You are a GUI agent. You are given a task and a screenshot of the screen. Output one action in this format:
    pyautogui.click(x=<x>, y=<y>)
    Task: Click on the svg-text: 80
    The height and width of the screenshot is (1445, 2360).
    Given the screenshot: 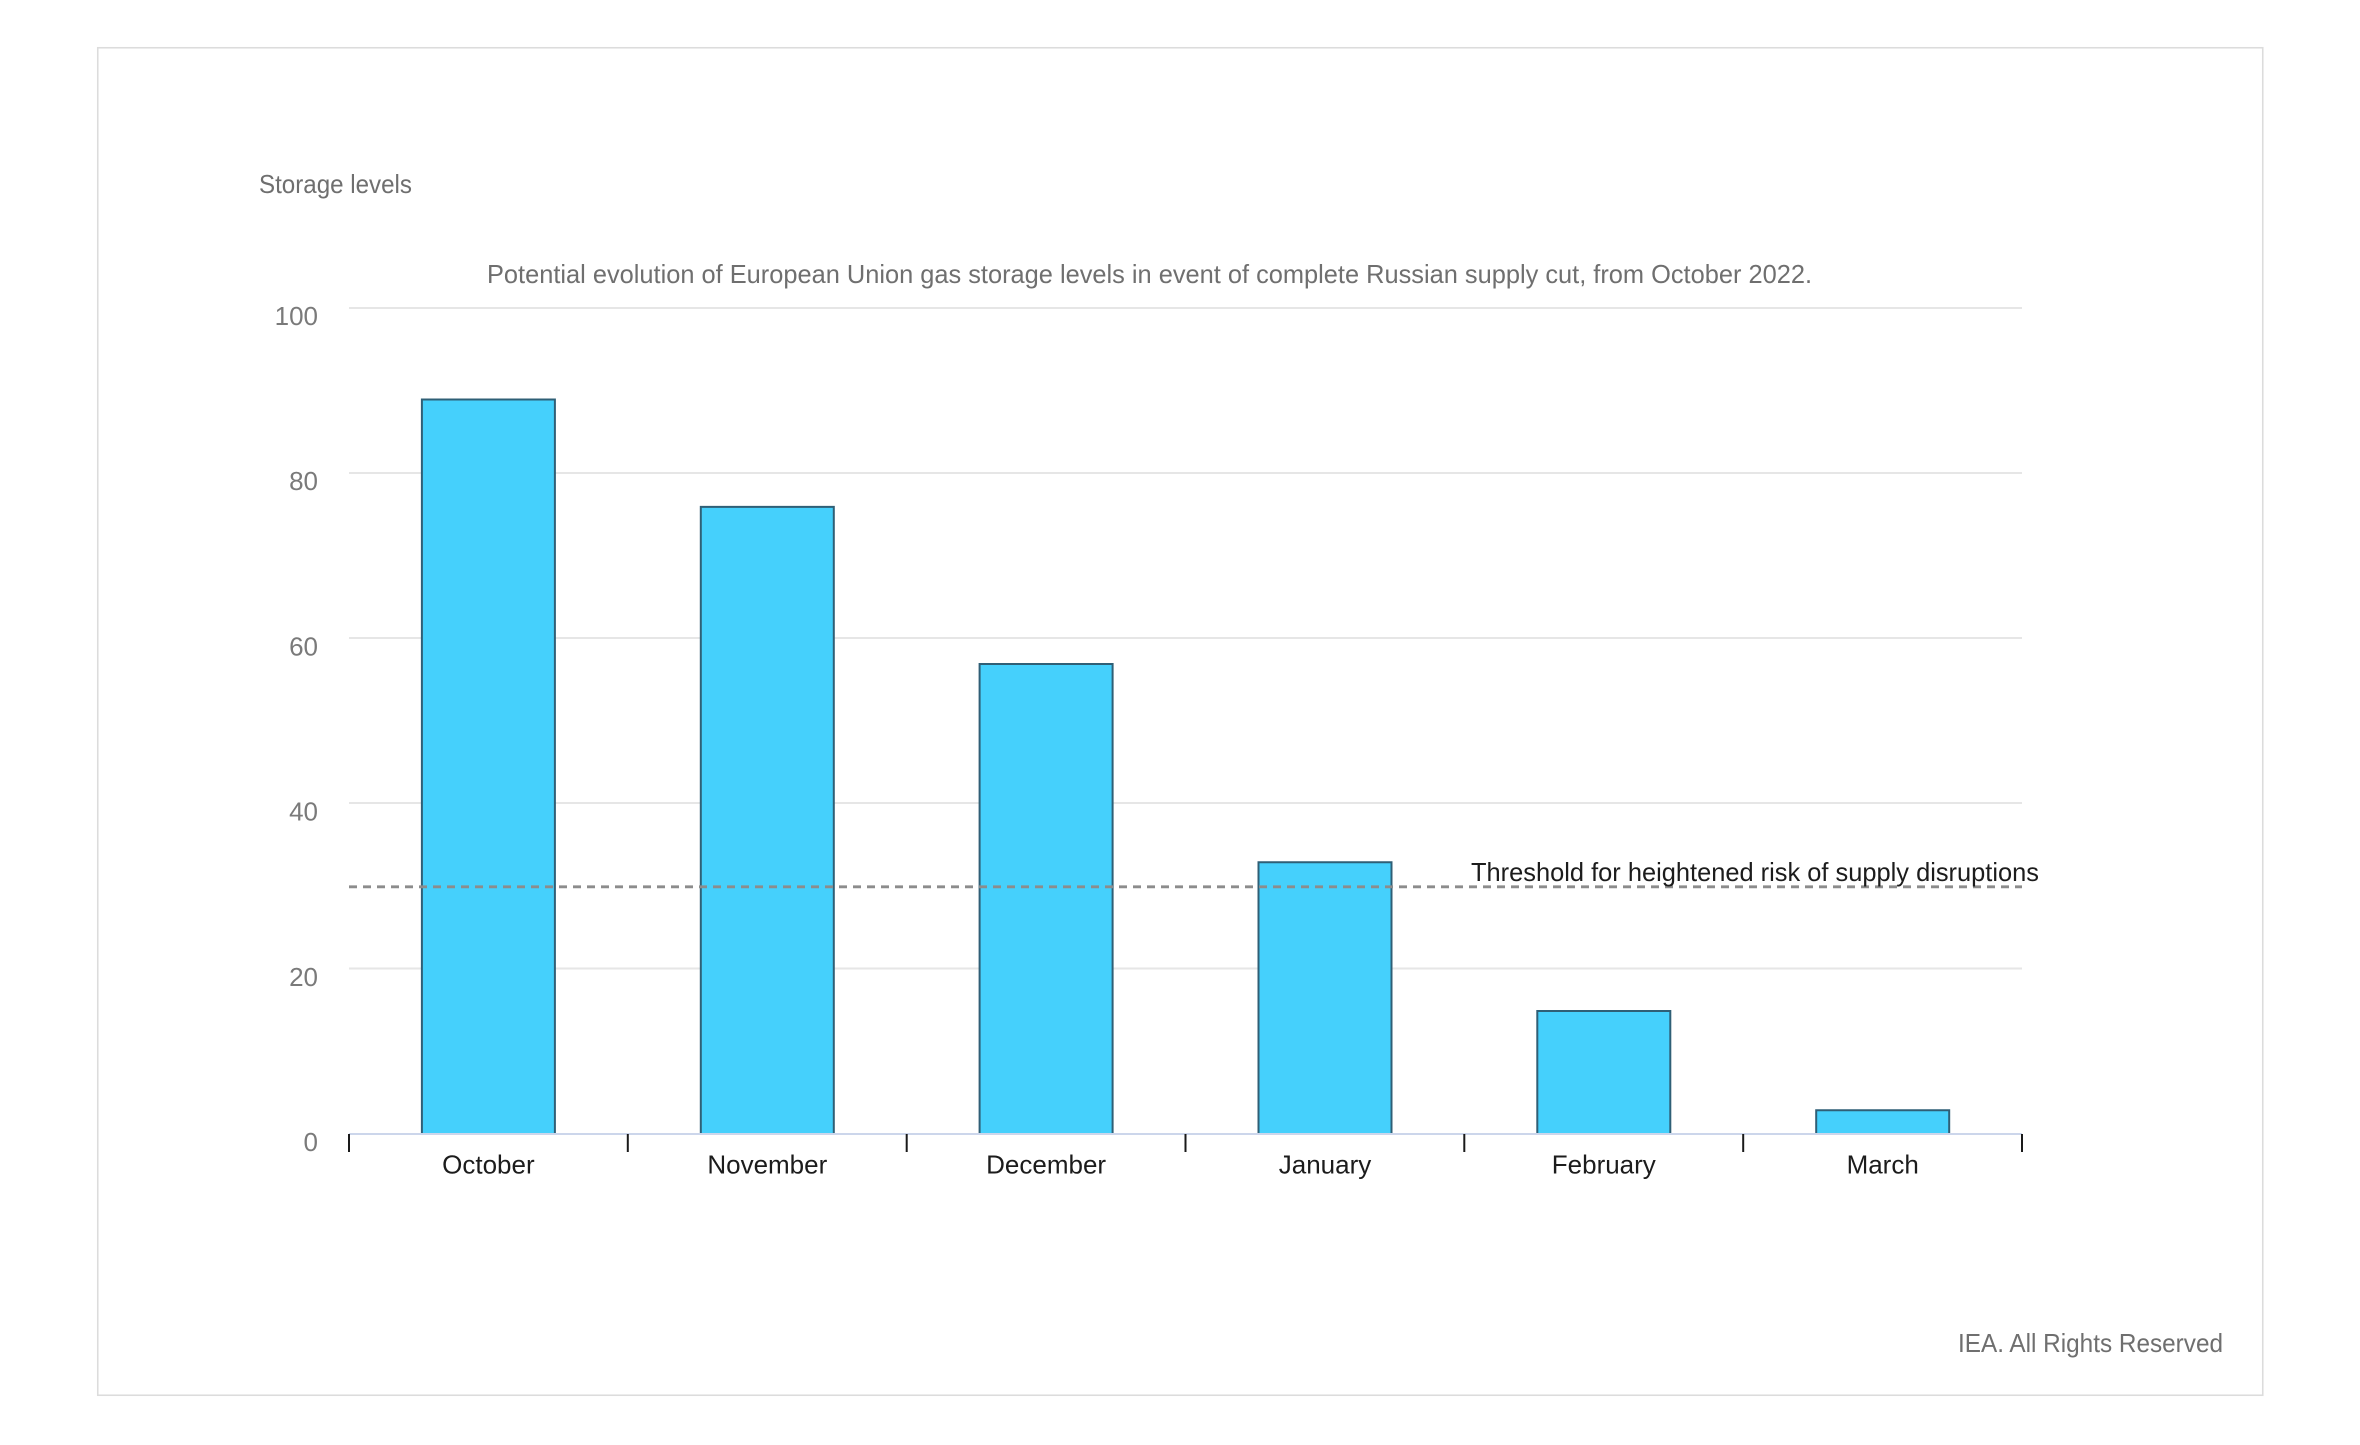 What is the action you would take?
    pyautogui.click(x=303, y=481)
    